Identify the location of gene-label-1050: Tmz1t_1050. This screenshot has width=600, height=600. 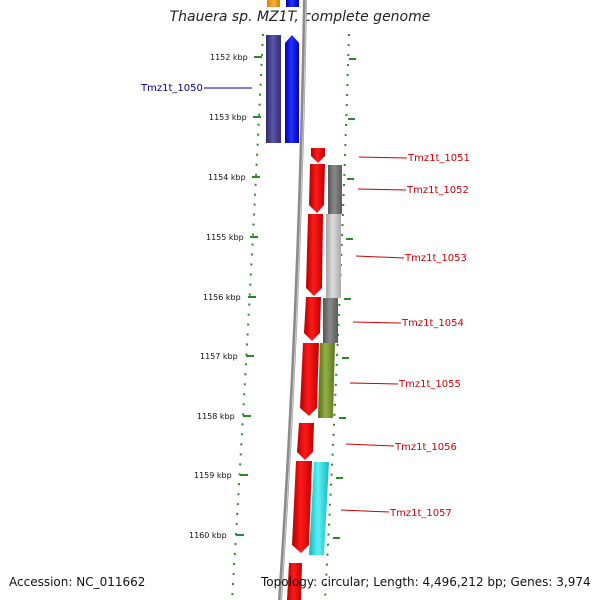
(171, 88).